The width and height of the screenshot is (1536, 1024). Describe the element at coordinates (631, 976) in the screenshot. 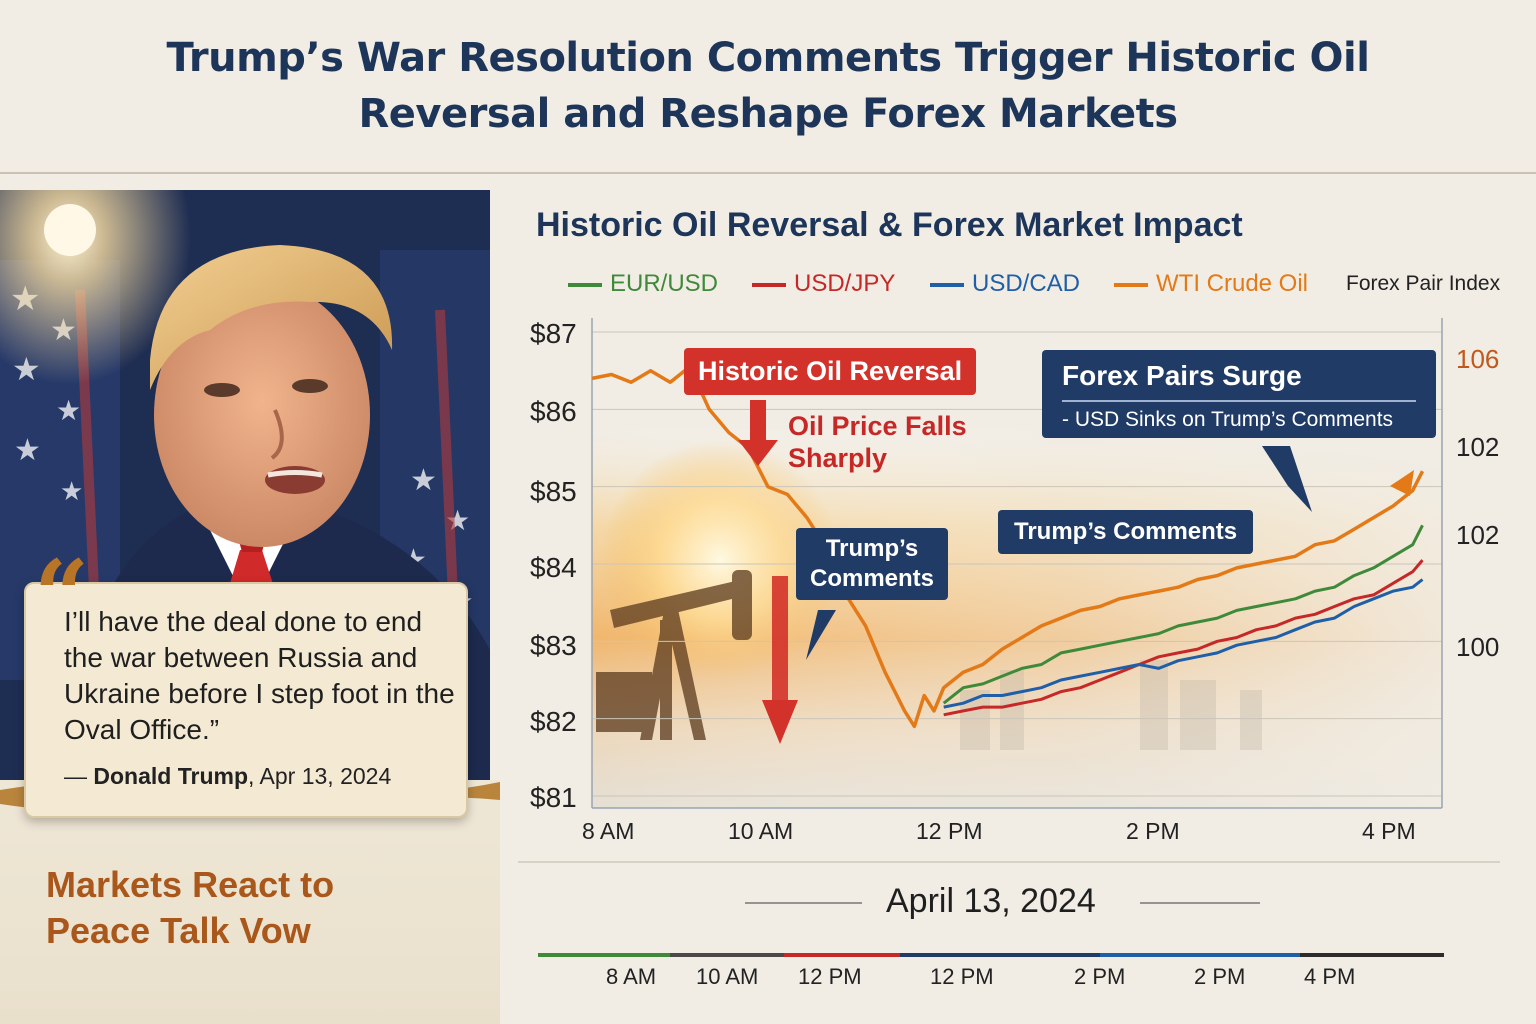

I see `timeline-tick-1: 8 AM` at that location.